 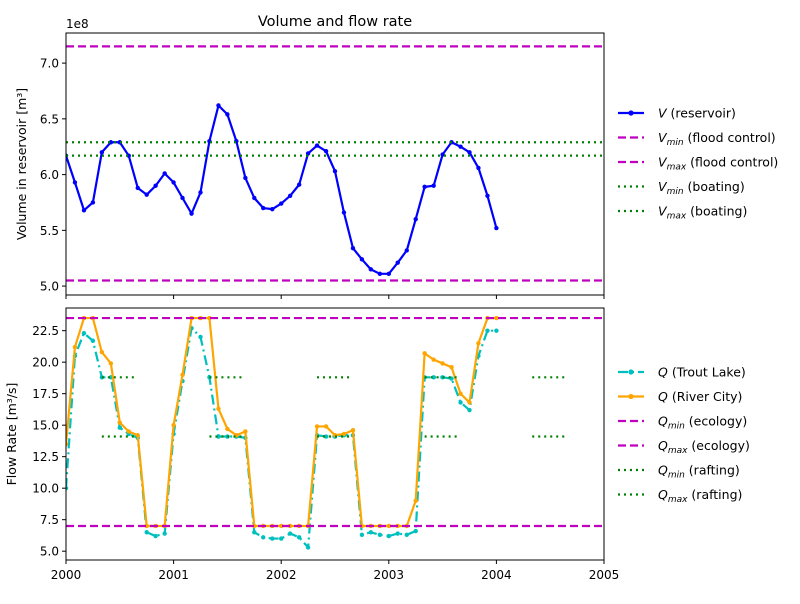 What do you see at coordinates (702, 372) in the screenshot?
I see `legend-label: Q (Trout Lake)` at bounding box center [702, 372].